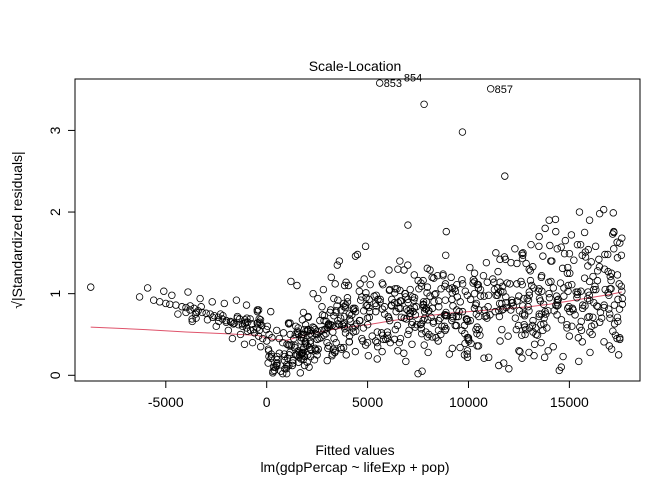 This screenshot has height=480, width=672. I want to click on x-tick-label-0: -5000, so click(166, 402).